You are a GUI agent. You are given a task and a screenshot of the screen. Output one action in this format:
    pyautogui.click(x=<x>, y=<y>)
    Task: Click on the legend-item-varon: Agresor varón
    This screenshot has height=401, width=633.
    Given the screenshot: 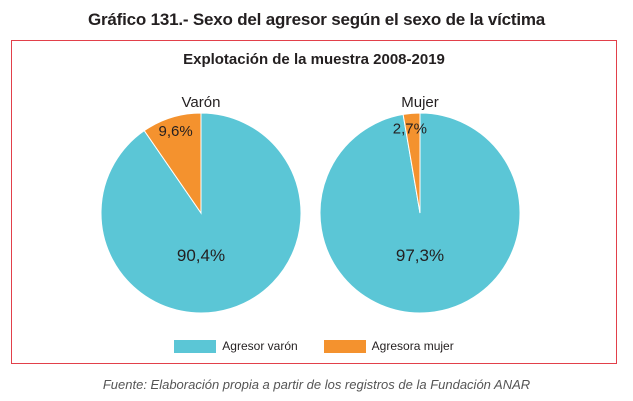 What is the action you would take?
    pyautogui.click(x=236, y=346)
    